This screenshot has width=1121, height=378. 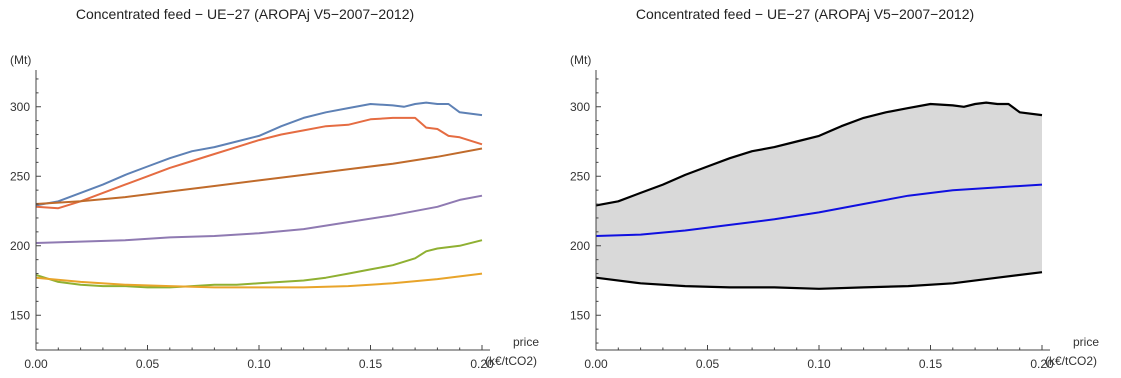 I want to click on left-y-tick-label: 250, so click(x=20, y=176).